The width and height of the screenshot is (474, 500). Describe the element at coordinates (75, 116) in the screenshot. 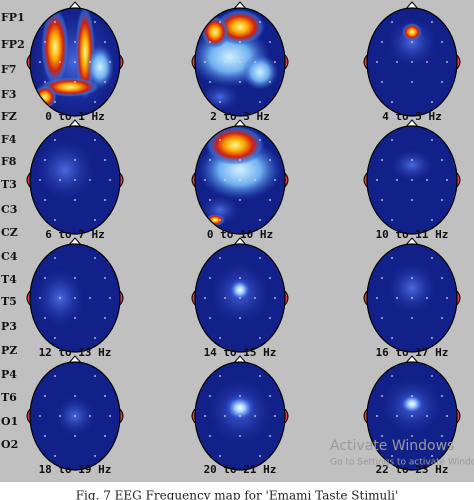

I see `panel-label: 0 to 1 Hz` at that location.